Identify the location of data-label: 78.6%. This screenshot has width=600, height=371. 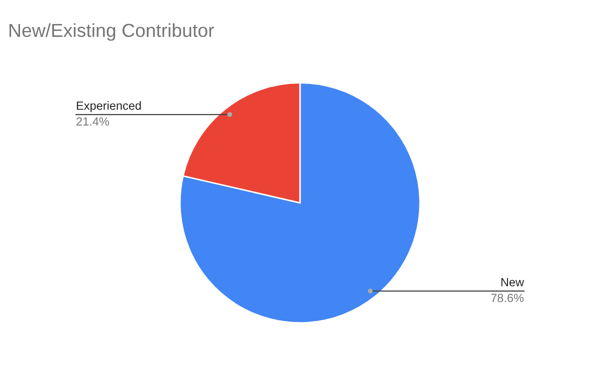
(507, 298).